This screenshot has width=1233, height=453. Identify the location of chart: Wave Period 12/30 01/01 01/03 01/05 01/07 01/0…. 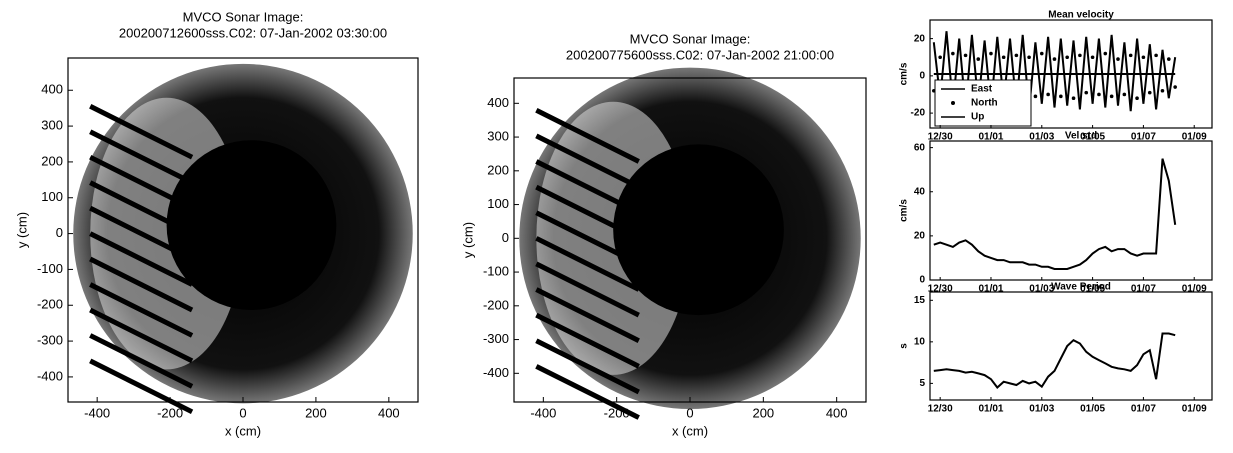
(1056, 348).